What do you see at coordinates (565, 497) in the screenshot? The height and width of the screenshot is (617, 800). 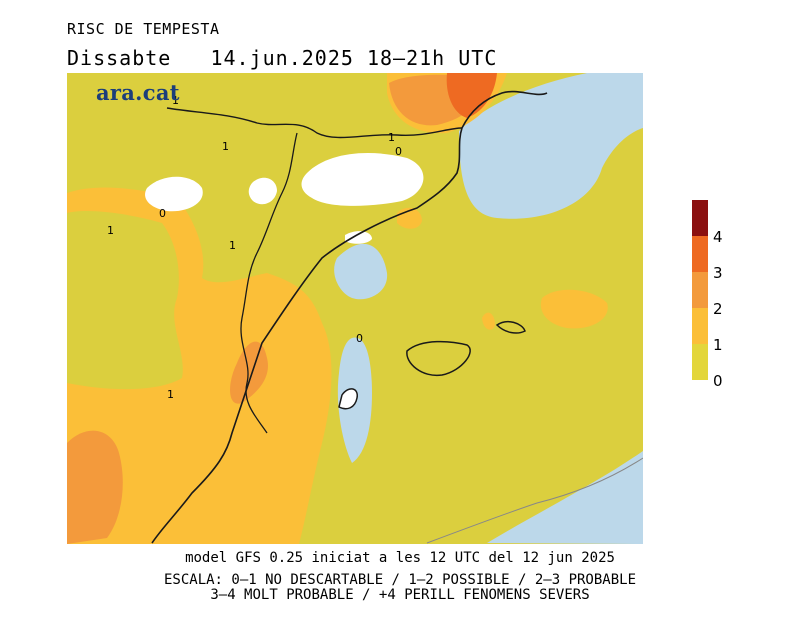 I see `sea-southeast` at bounding box center [565, 497].